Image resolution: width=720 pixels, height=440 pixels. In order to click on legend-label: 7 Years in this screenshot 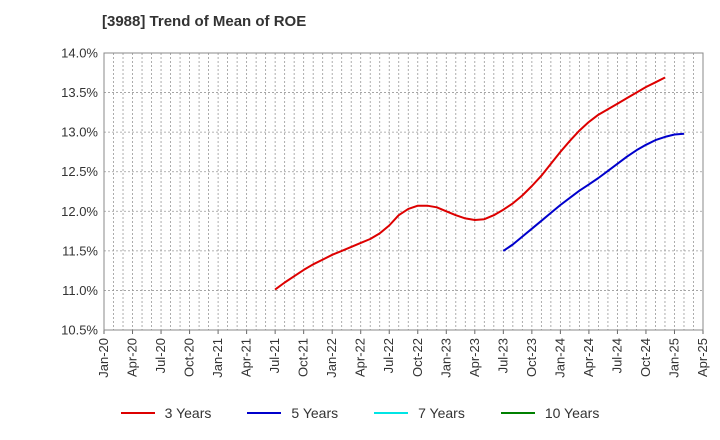, I will do `click(441, 413)`.